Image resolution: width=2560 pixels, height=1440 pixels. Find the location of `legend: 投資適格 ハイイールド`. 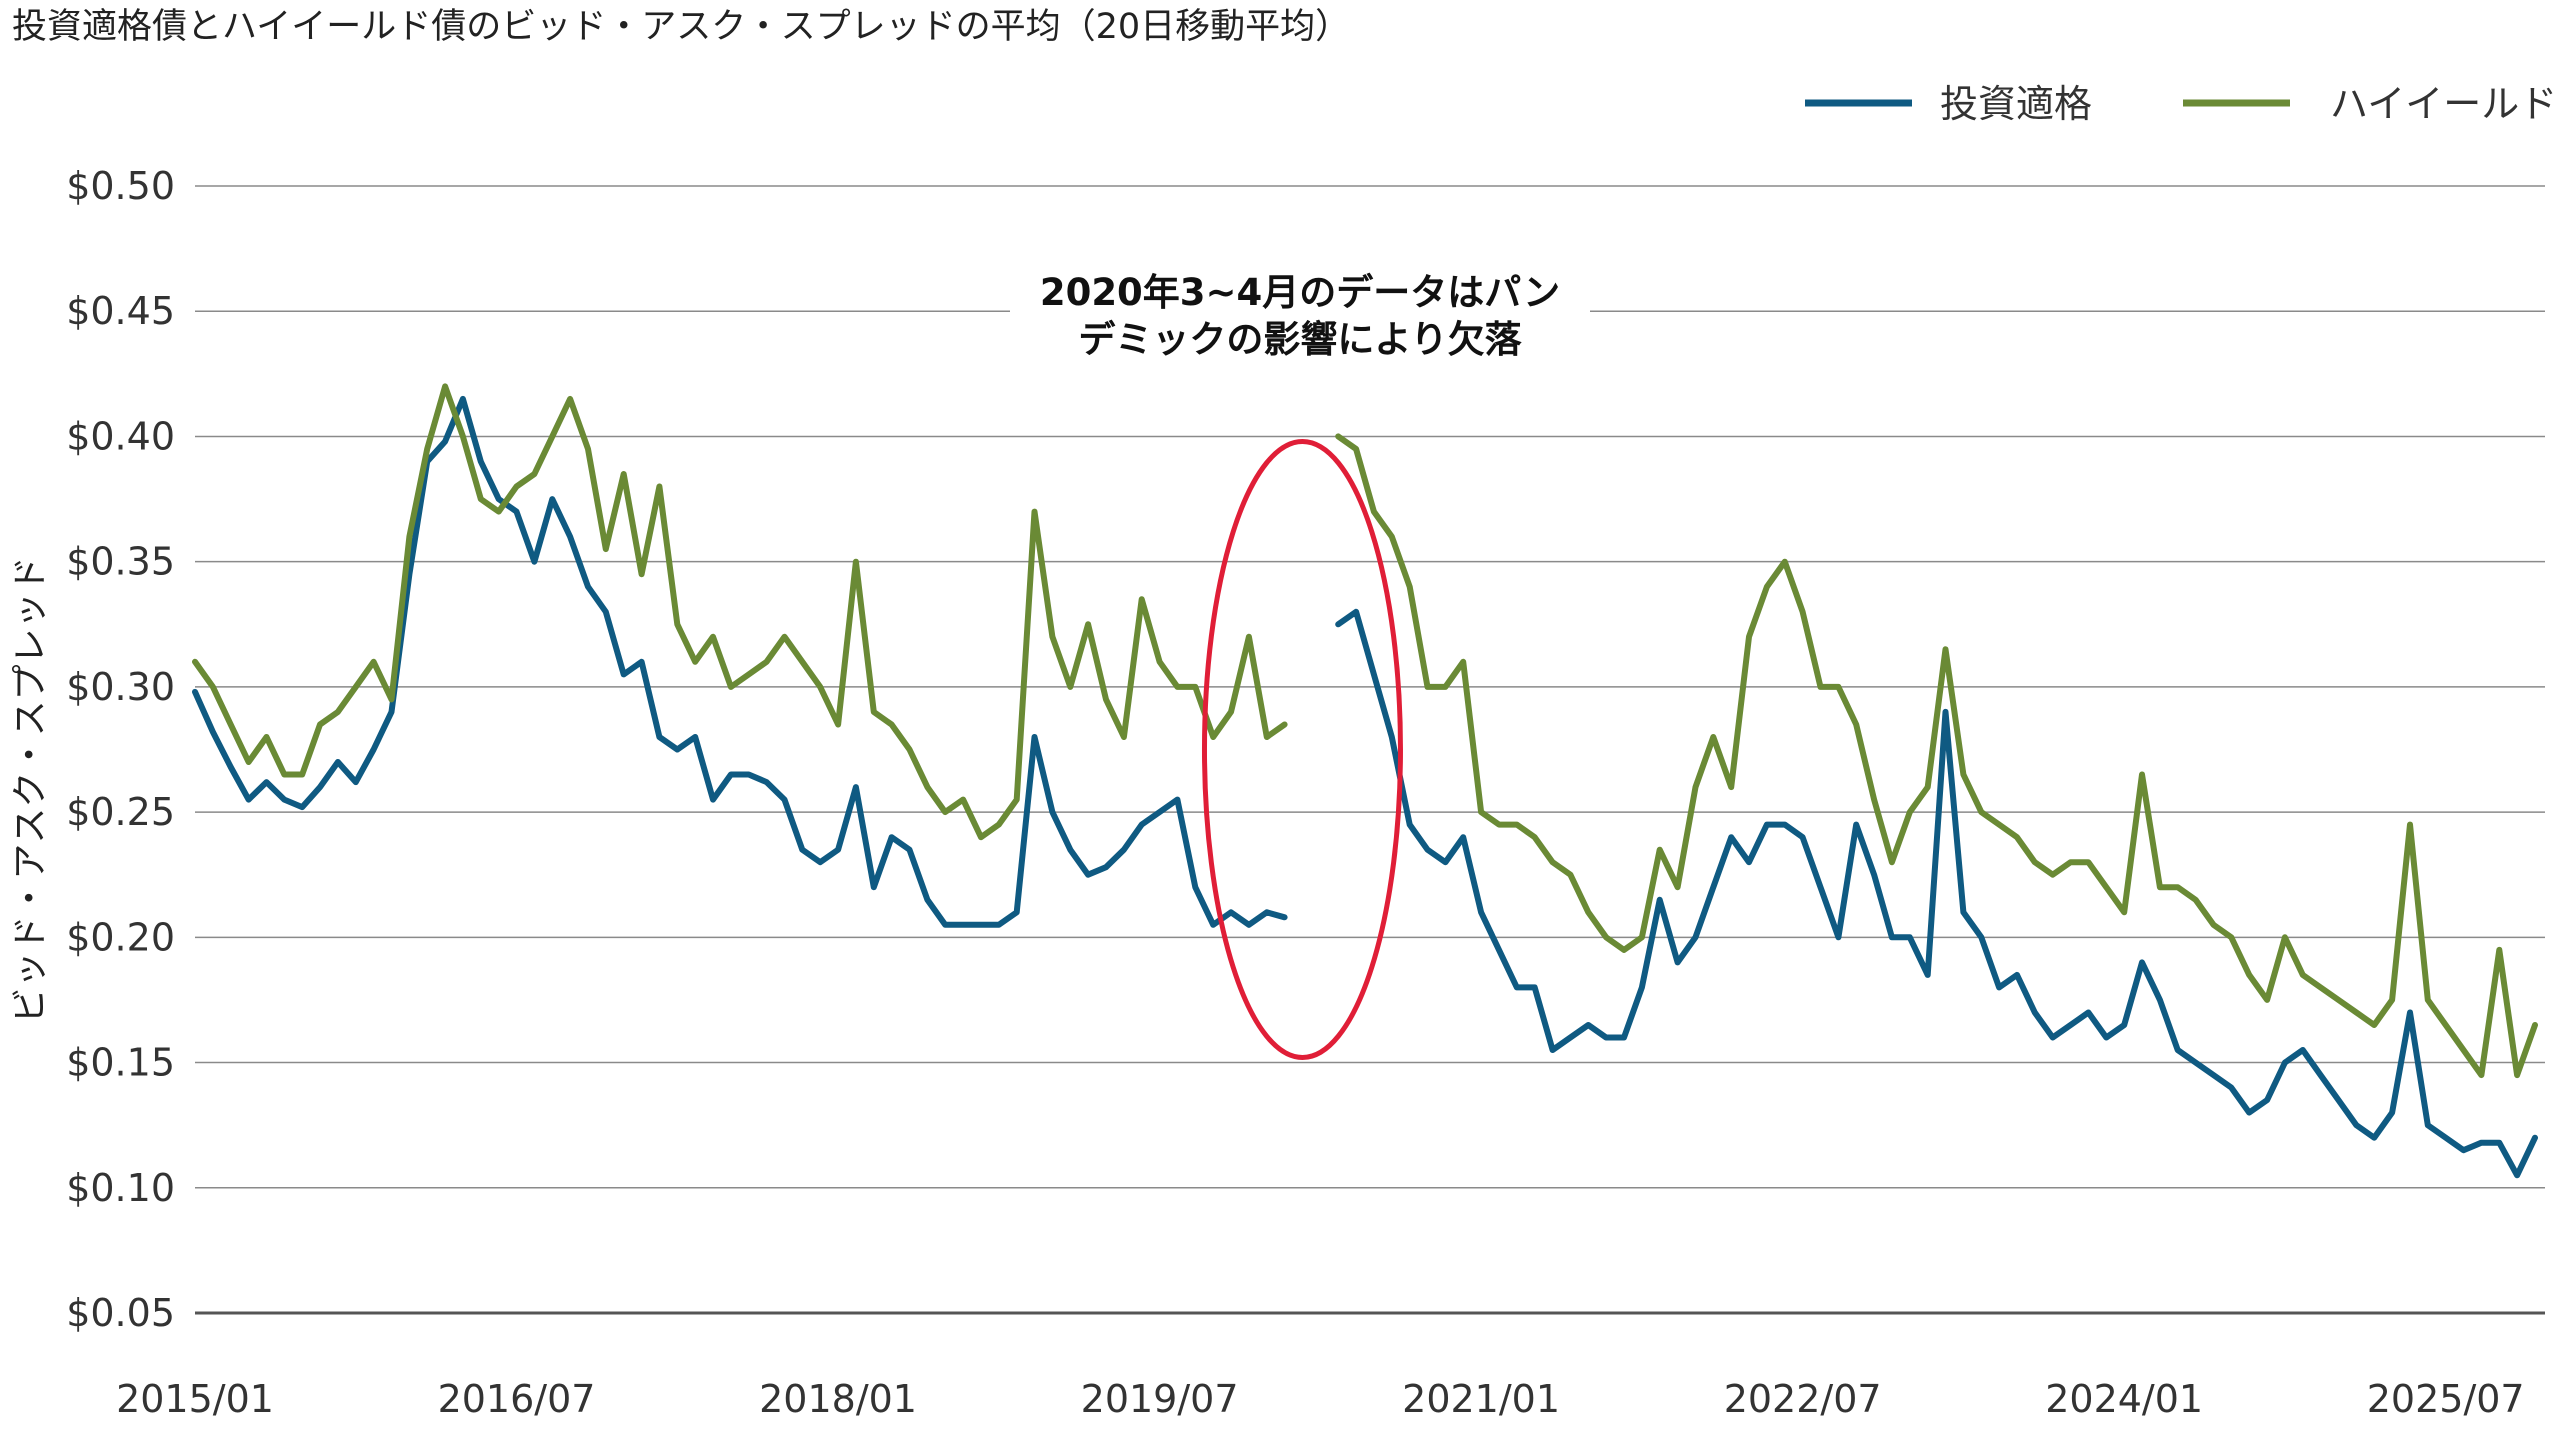

legend: 投資適格 ハイイールド is located at coordinates (2181, 104).